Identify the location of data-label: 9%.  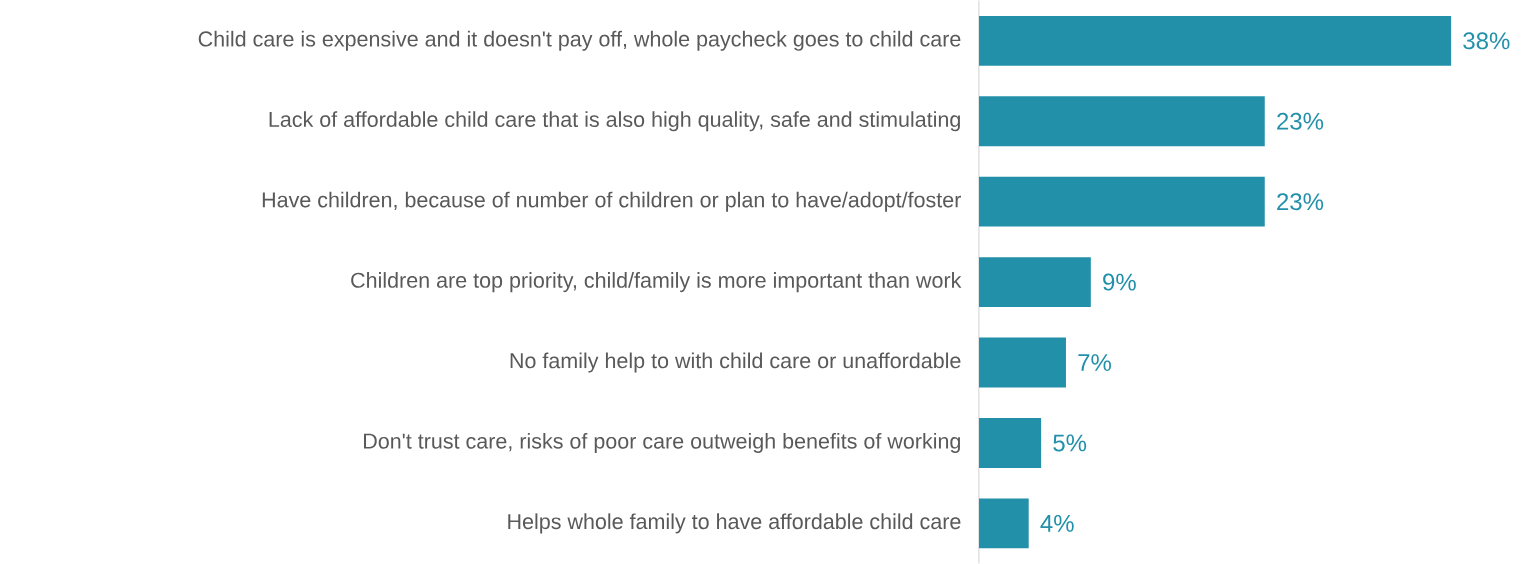
(1119, 282).